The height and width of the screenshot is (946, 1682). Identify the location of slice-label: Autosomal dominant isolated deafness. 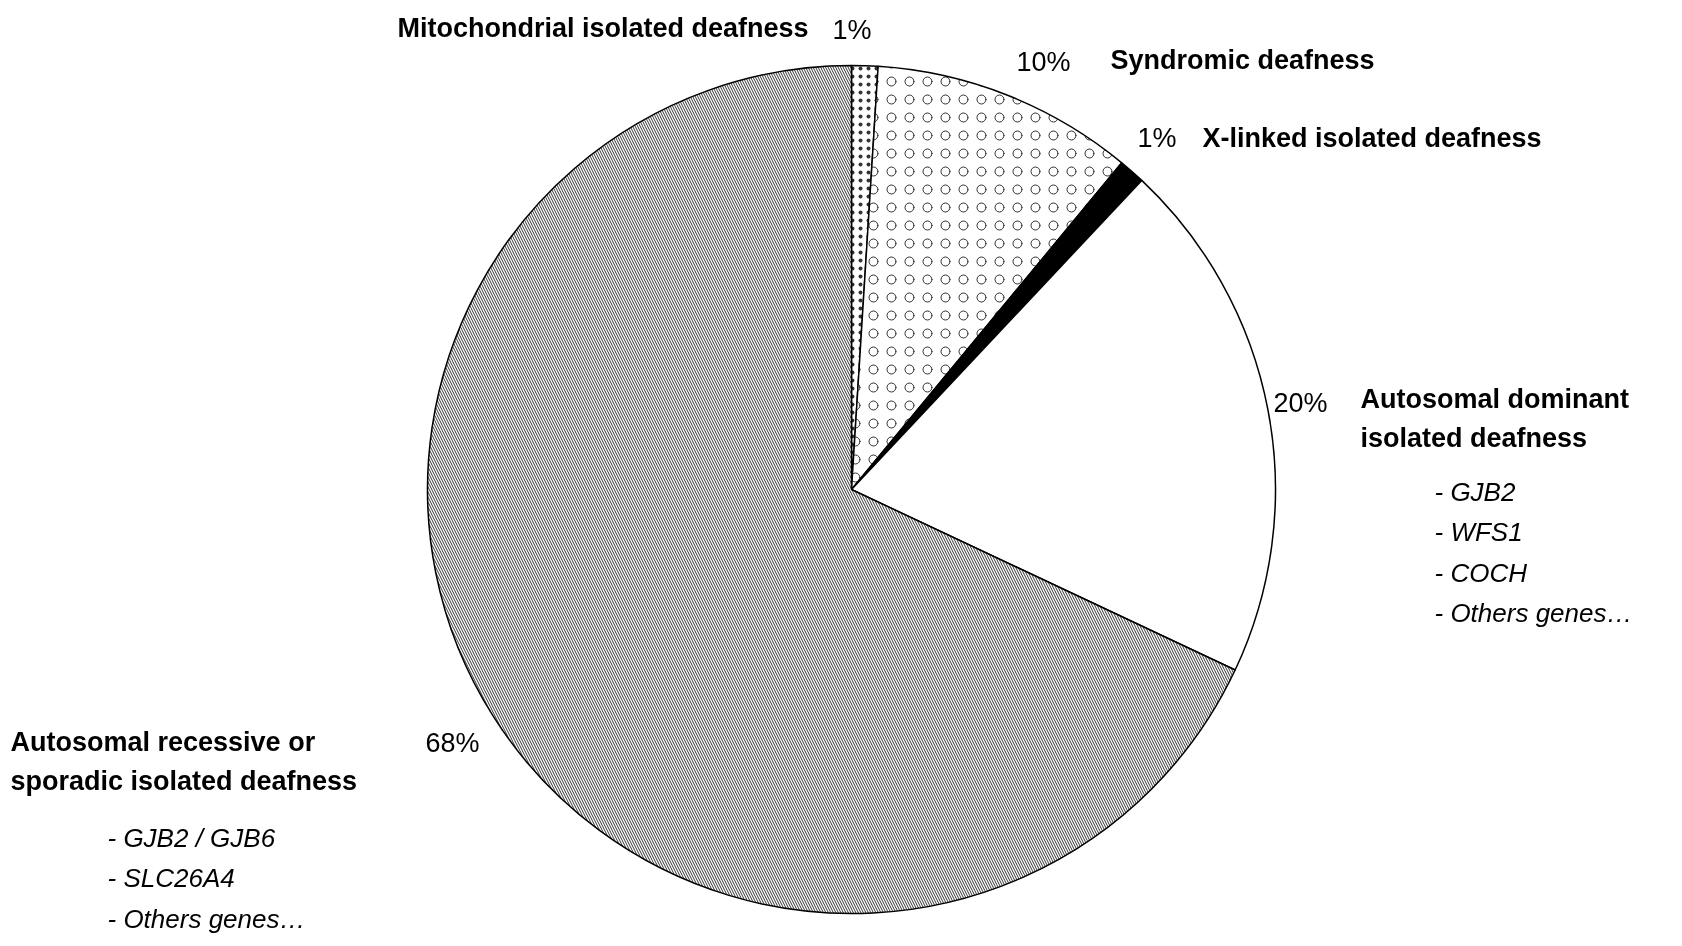
(1495, 418).